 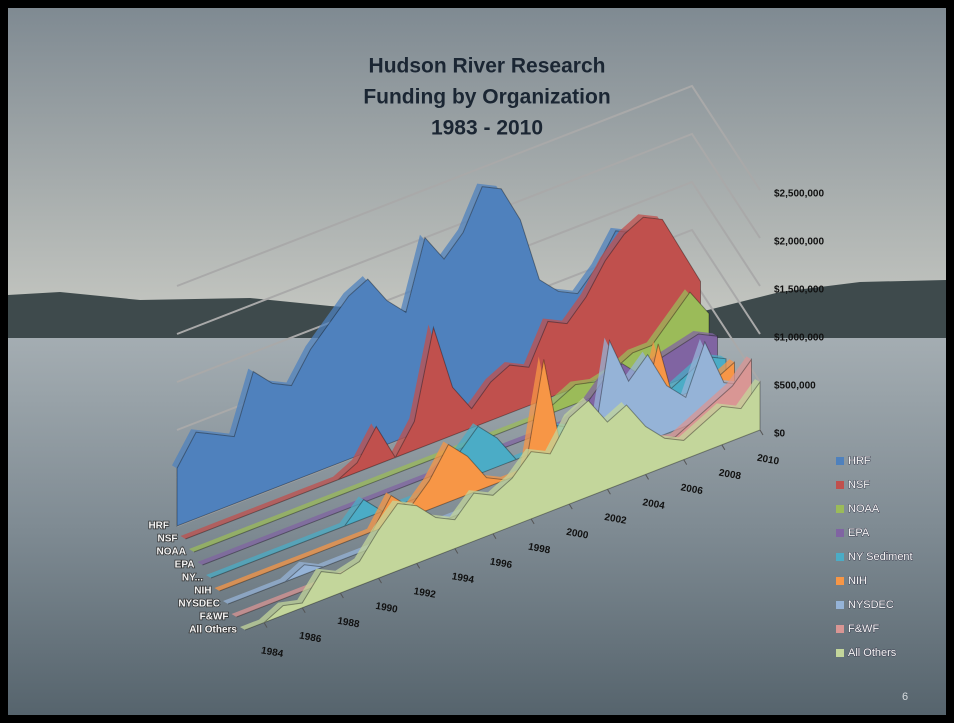 What do you see at coordinates (168, 539) in the screenshot?
I see `depth-label: NSF` at bounding box center [168, 539].